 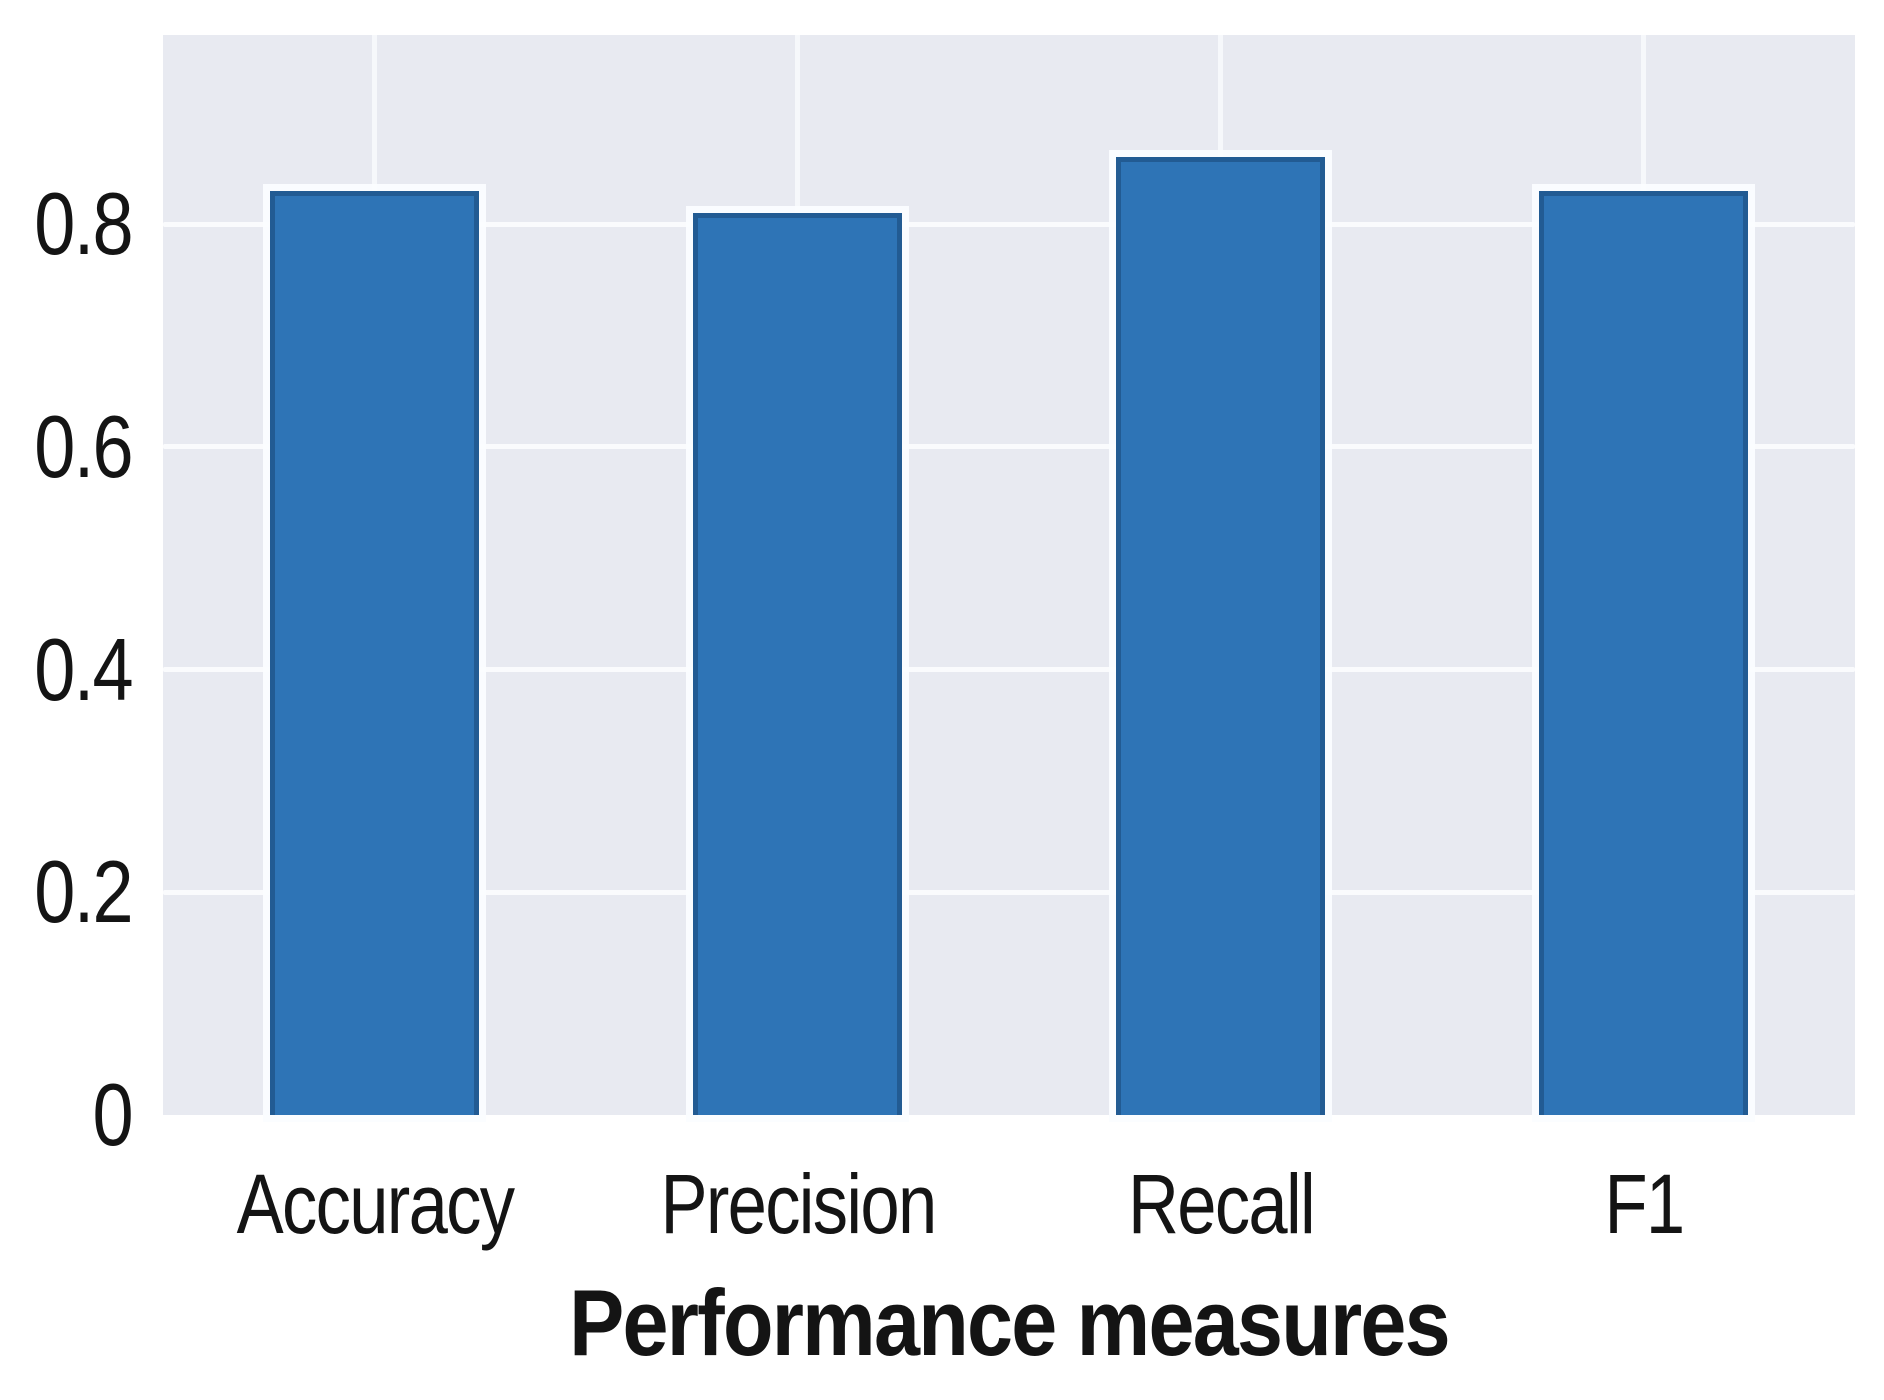 I want to click on x-axis-title: Performance measures, so click(x=1010, y=1322).